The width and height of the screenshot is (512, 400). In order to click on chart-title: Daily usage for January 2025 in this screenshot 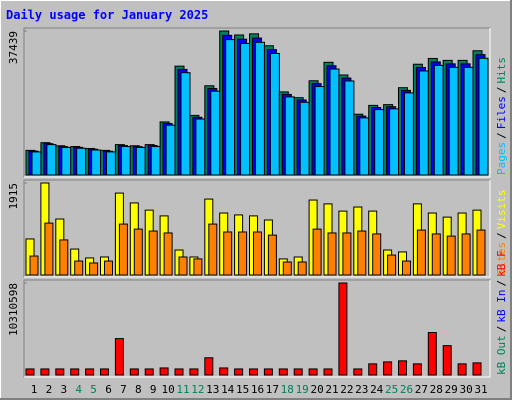, I will do `click(107, 15)`.